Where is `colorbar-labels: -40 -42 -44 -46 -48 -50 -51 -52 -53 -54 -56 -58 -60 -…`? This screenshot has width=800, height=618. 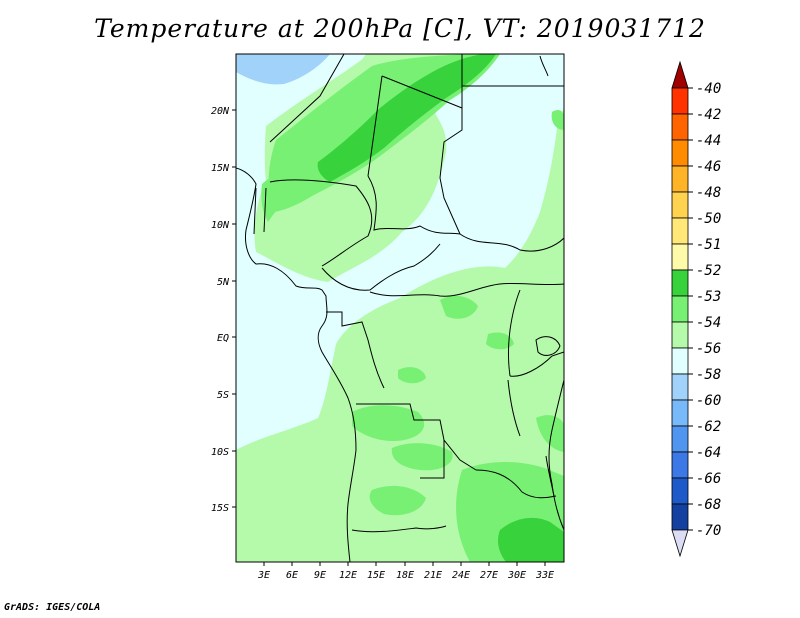
colorbar-labels: -40 -42 -44 -46 -48 -50 -51 -52 -53 -54 -56 -58 -60 -… is located at coordinates (704, 310).